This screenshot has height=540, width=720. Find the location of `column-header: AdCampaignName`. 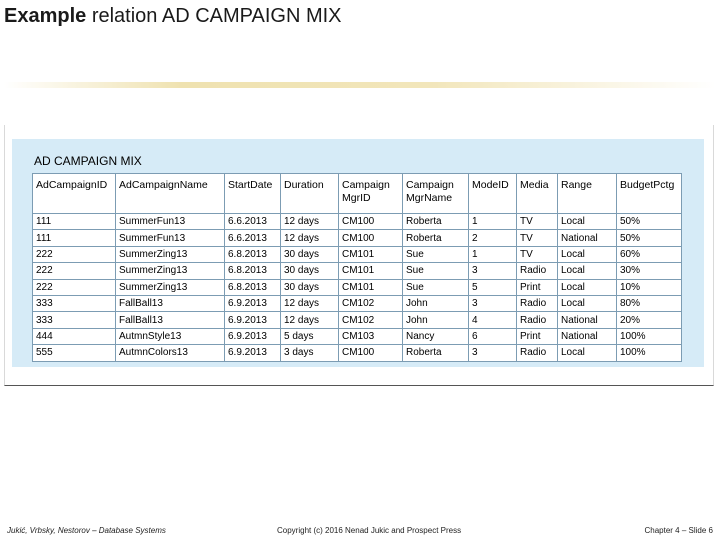

column-header: AdCampaignName is located at coordinates (170, 193).